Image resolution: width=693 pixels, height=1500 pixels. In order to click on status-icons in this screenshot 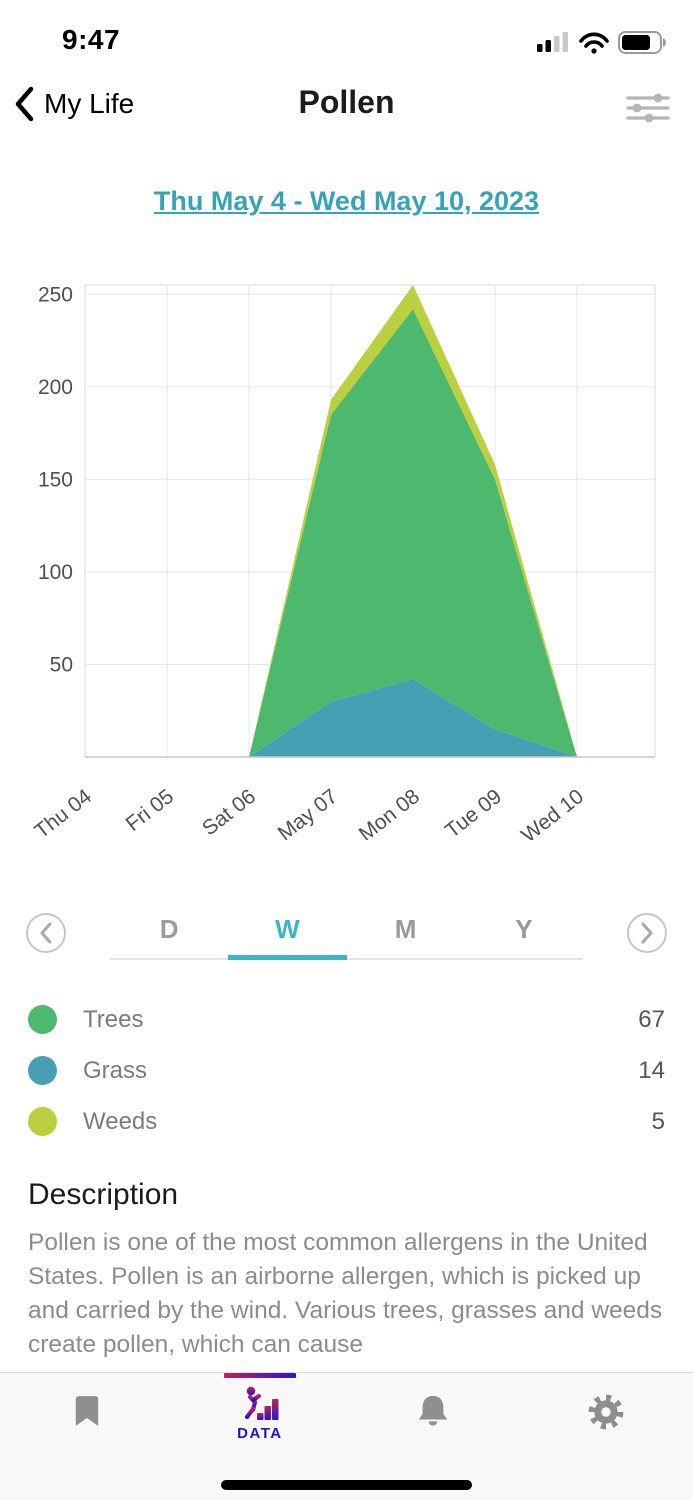, I will do `click(601, 42)`.